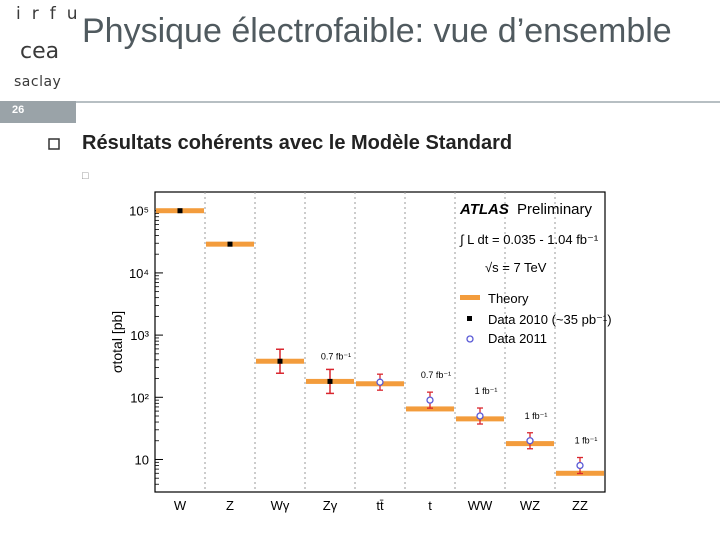 This screenshot has width=720, height=540. Describe the element at coordinates (398, 102) in the screenshot. I see `title-divider` at that location.